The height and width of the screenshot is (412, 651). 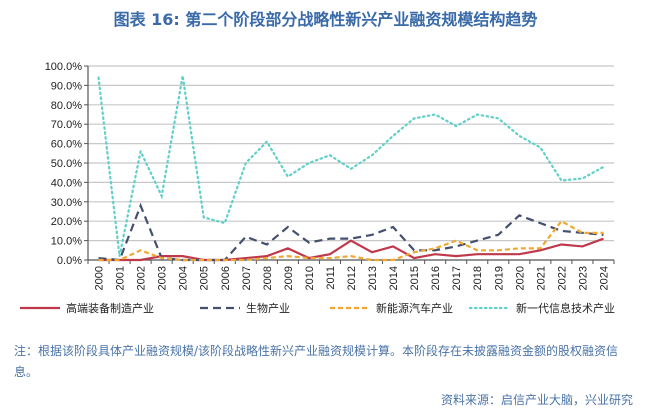 I want to click on x-tick-label: 2018, so click(x=478, y=278).